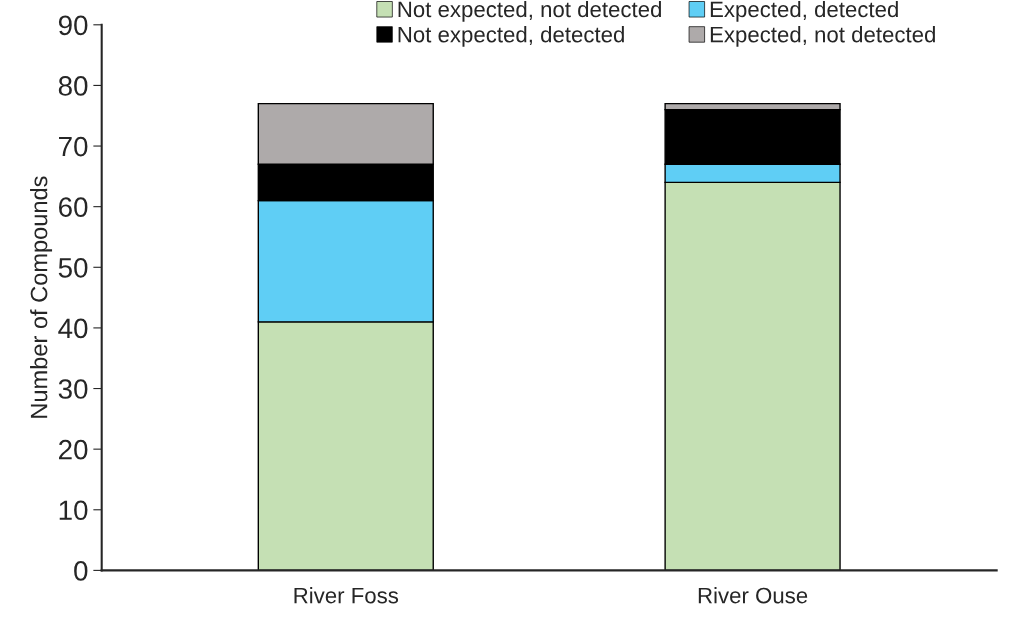  What do you see at coordinates (822, 36) in the screenshot?
I see `legend-label: Expected, not detected` at bounding box center [822, 36].